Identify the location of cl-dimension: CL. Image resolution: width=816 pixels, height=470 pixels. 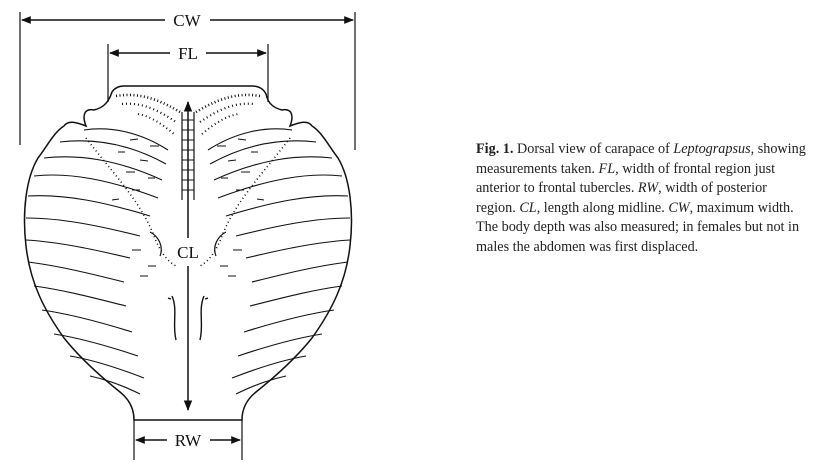
(188, 256).